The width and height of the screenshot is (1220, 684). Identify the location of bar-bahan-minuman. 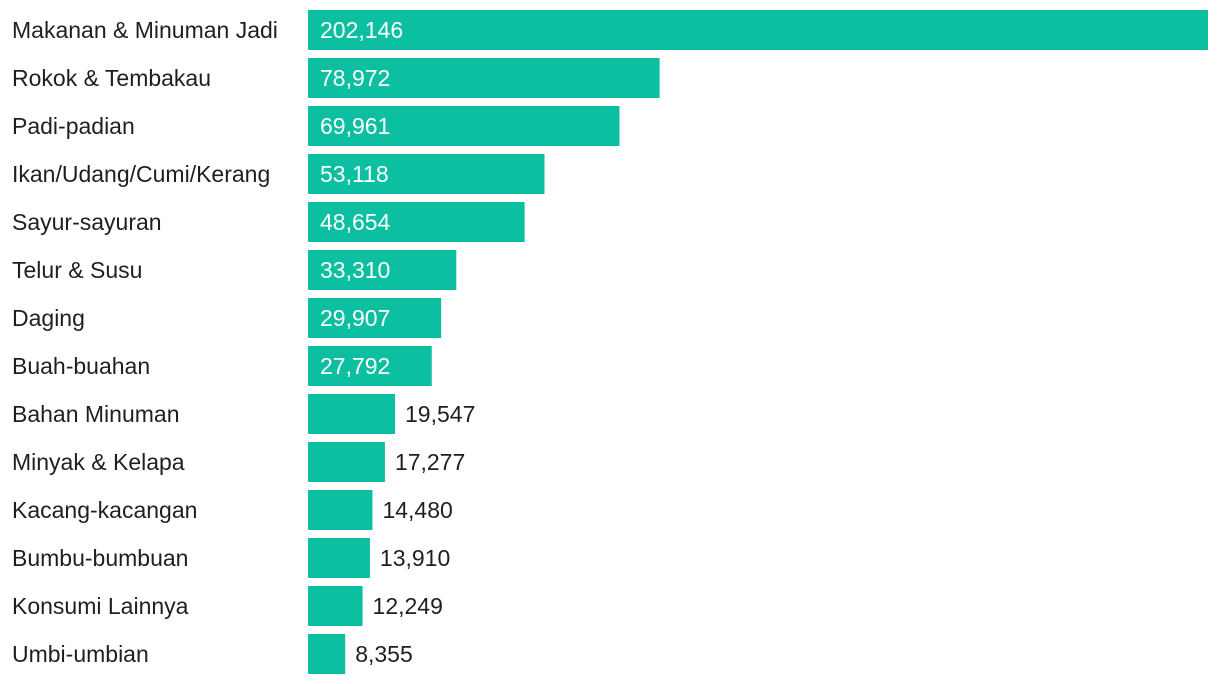
(352, 414).